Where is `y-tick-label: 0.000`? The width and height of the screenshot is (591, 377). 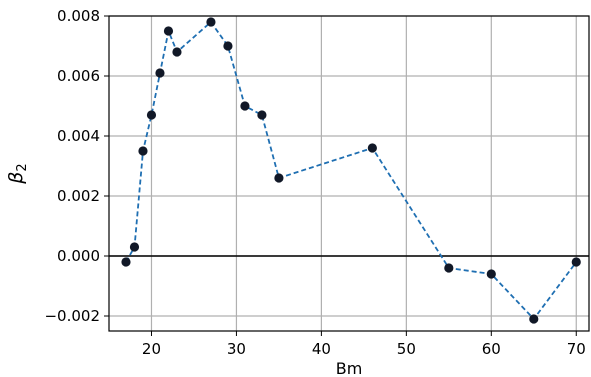
y-tick-label: 0.000 is located at coordinates (78, 256).